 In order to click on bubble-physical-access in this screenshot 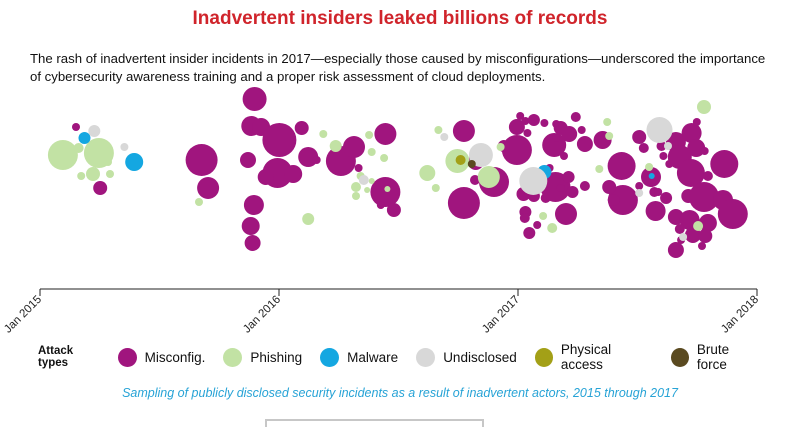, I will do `click(460, 160)`.